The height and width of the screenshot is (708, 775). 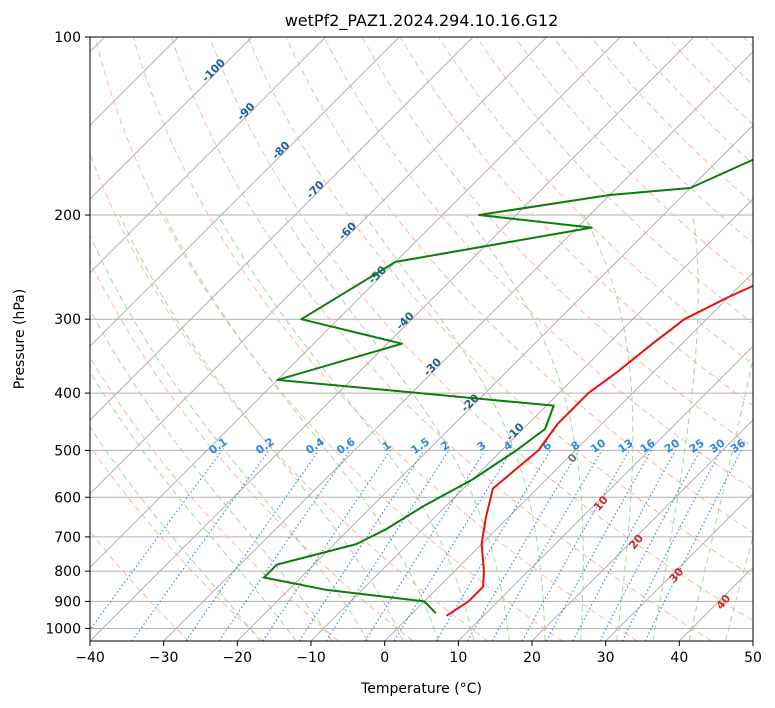 I want to click on isotherm-label: -20, so click(x=470, y=402).